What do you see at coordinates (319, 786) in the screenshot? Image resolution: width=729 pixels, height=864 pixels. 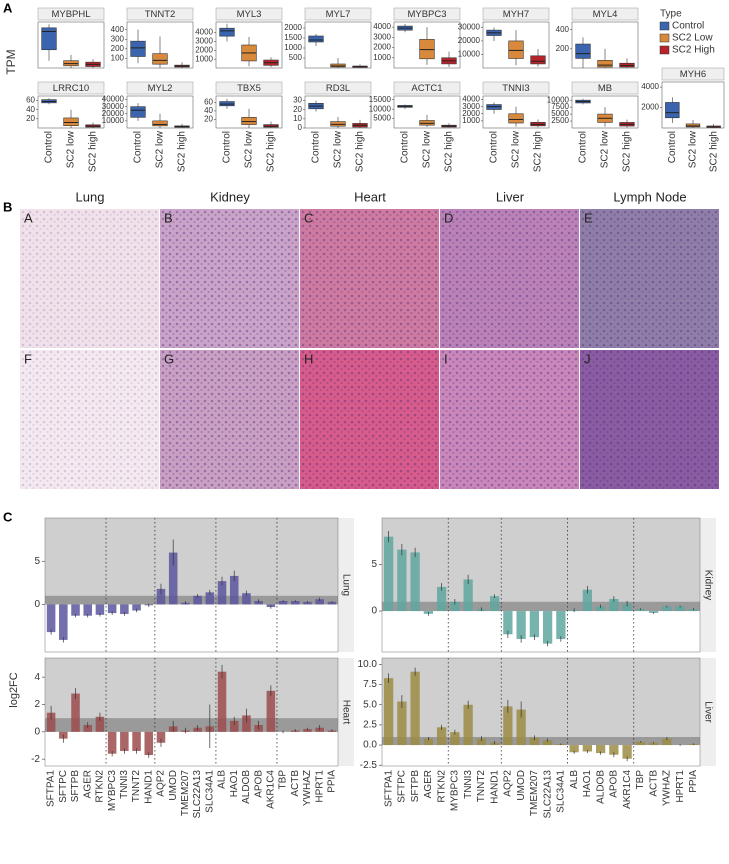 I see `x-tick-label: HPRT1` at bounding box center [319, 786].